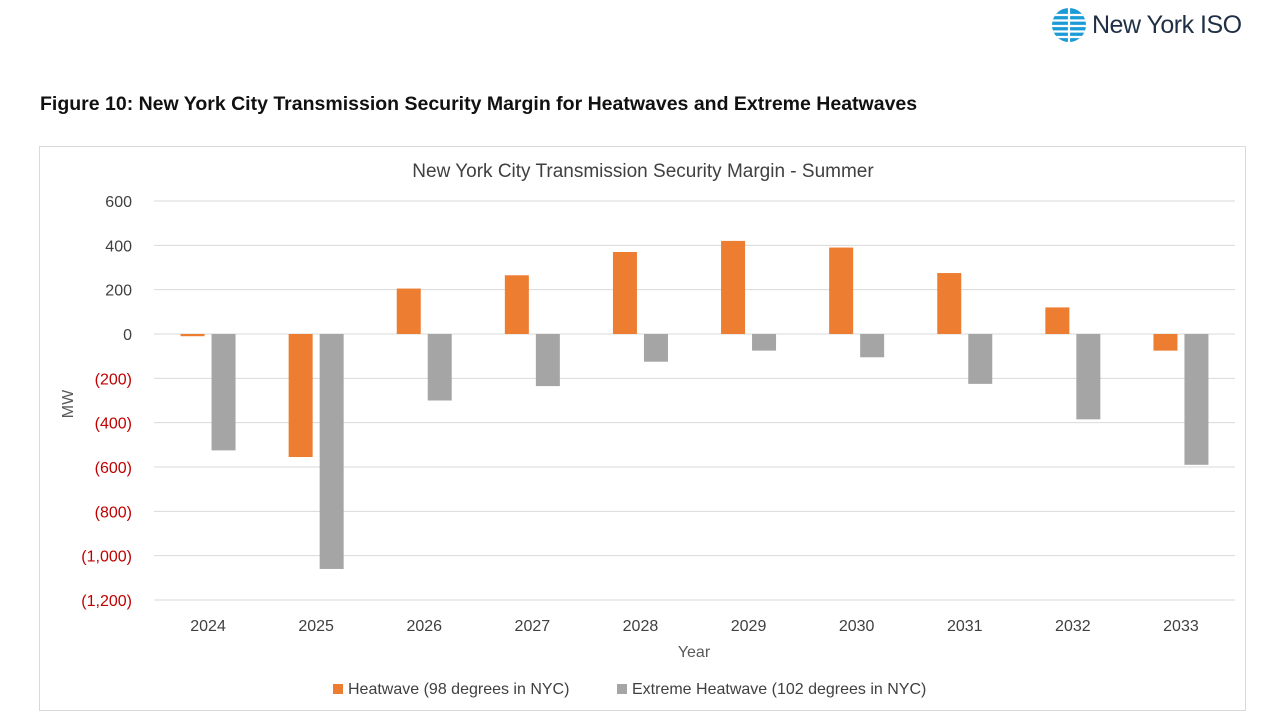  Describe the element at coordinates (106, 601) in the screenshot. I see `y-tick-label: (1,200)` at that location.